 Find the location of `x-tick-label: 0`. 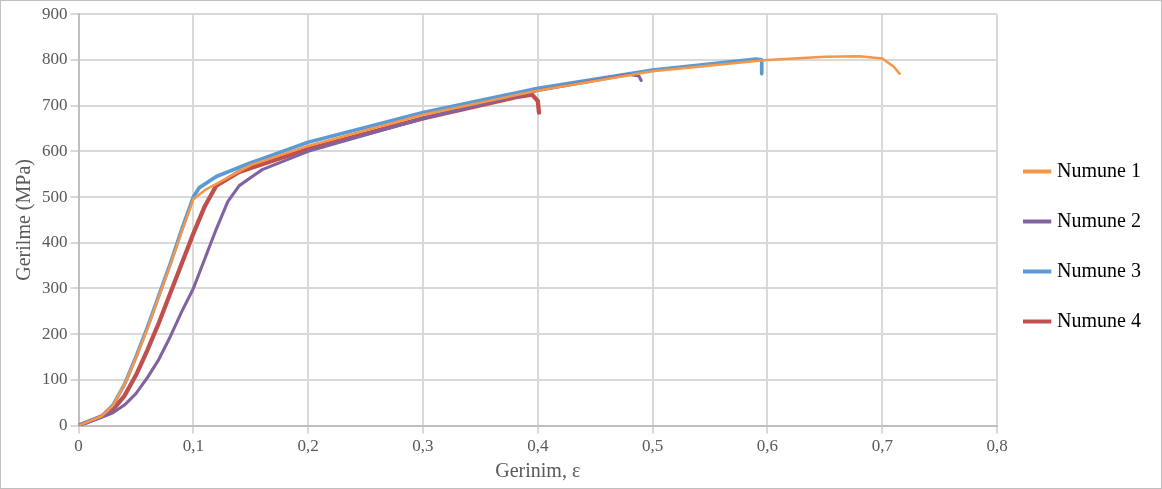

x-tick-label: 0 is located at coordinates (78, 446).